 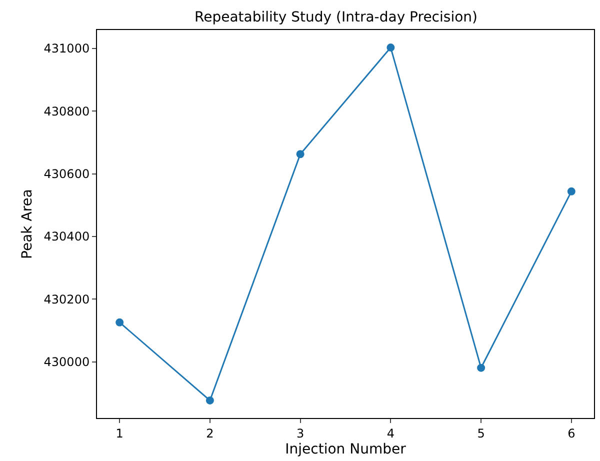 What do you see at coordinates (67, 362) in the screenshot?
I see `y-tick-label: 430000` at bounding box center [67, 362].